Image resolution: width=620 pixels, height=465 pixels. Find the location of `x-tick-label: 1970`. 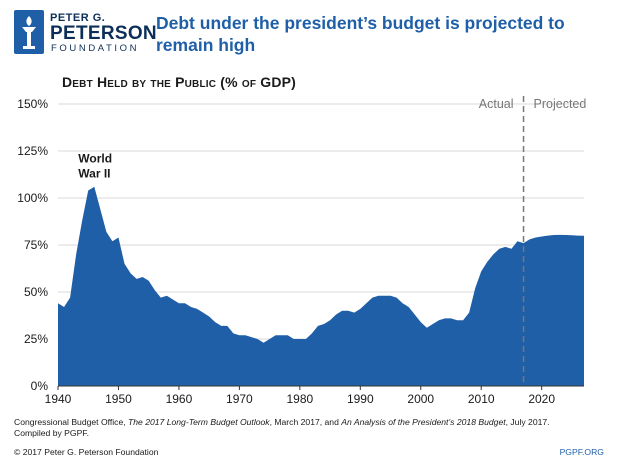

x-tick-label: 1970 is located at coordinates (239, 399).